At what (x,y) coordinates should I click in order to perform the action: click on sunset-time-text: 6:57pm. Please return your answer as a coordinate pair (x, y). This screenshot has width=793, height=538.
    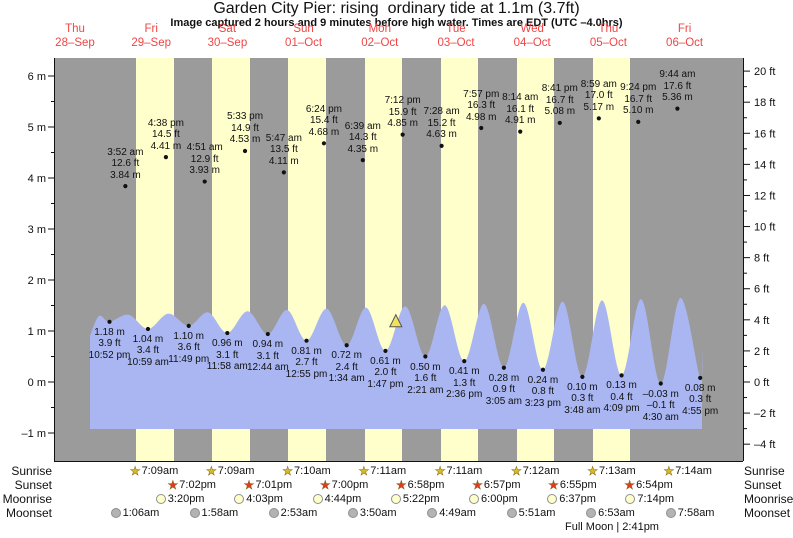
    Looking at the image, I should click on (502, 485).